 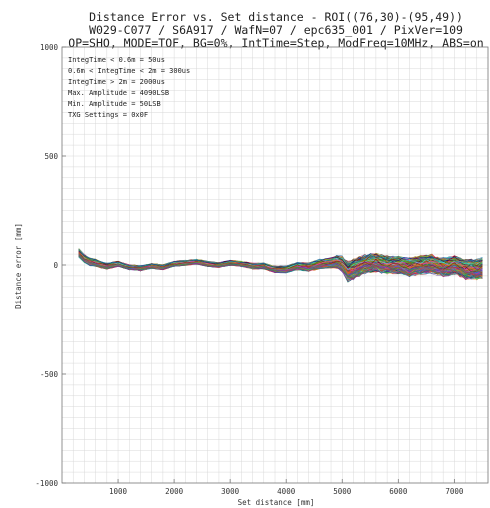 What do you see at coordinates (49, 47) in the screenshot?
I see `y-tick-label: 1000` at bounding box center [49, 47].